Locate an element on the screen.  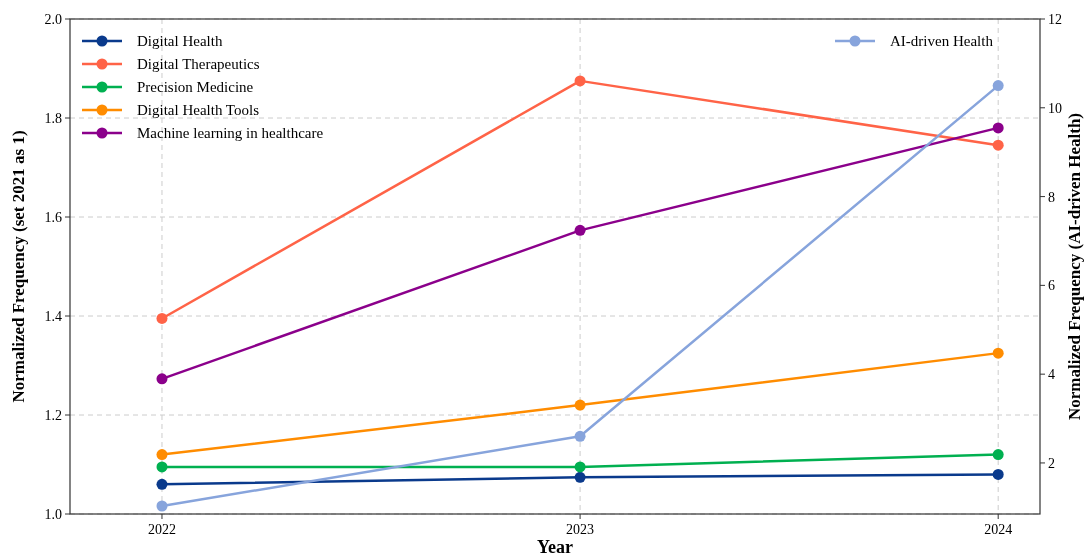
y2-tick-label: 2 is located at coordinates (1051, 463).